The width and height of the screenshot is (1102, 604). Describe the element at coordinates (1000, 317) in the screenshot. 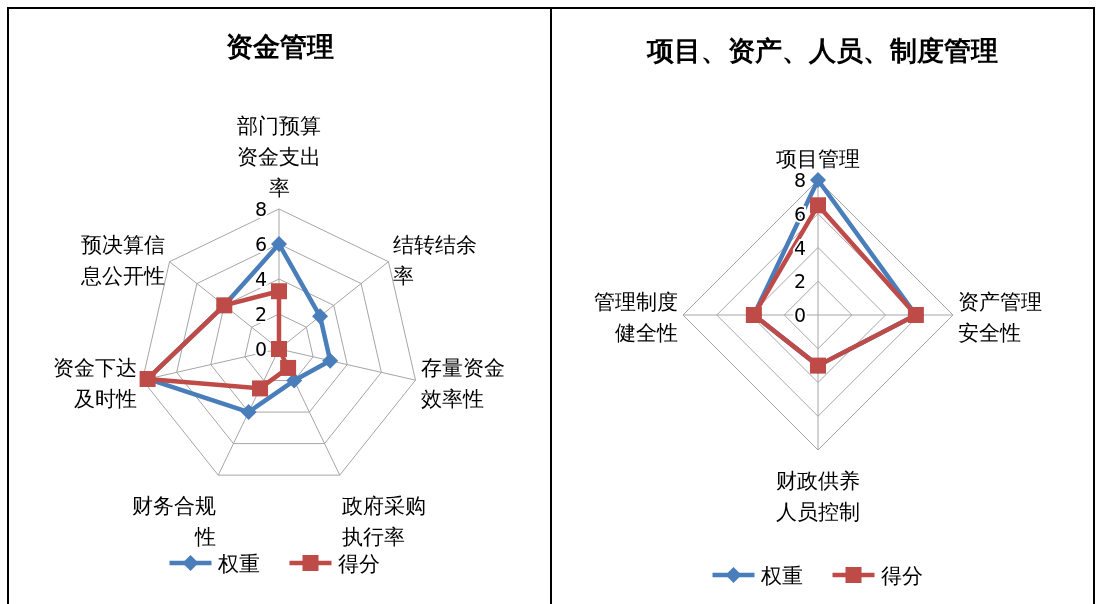

I see `spoke-label: 资产管理安全性` at that location.